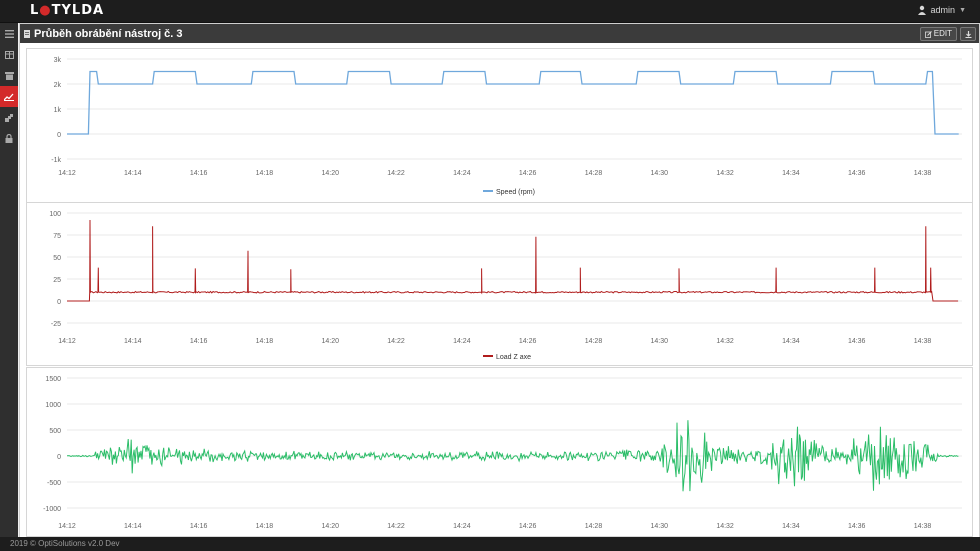 The image size is (980, 551). Describe the element at coordinates (57, 258) in the screenshot. I see `y-tick-label: 50` at that location.